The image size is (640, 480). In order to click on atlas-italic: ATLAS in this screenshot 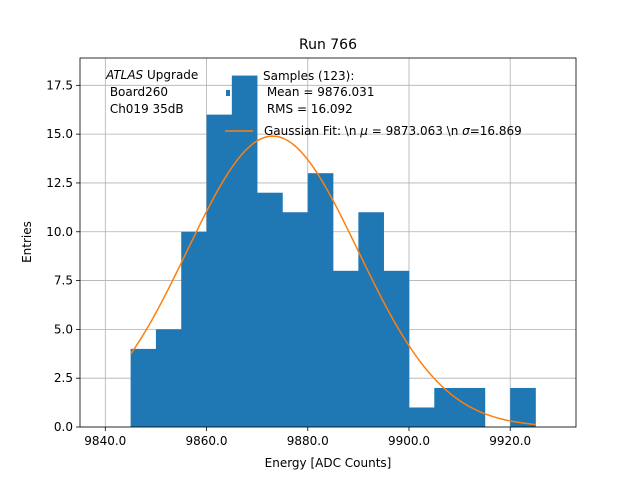, I will do `click(124, 75)`.